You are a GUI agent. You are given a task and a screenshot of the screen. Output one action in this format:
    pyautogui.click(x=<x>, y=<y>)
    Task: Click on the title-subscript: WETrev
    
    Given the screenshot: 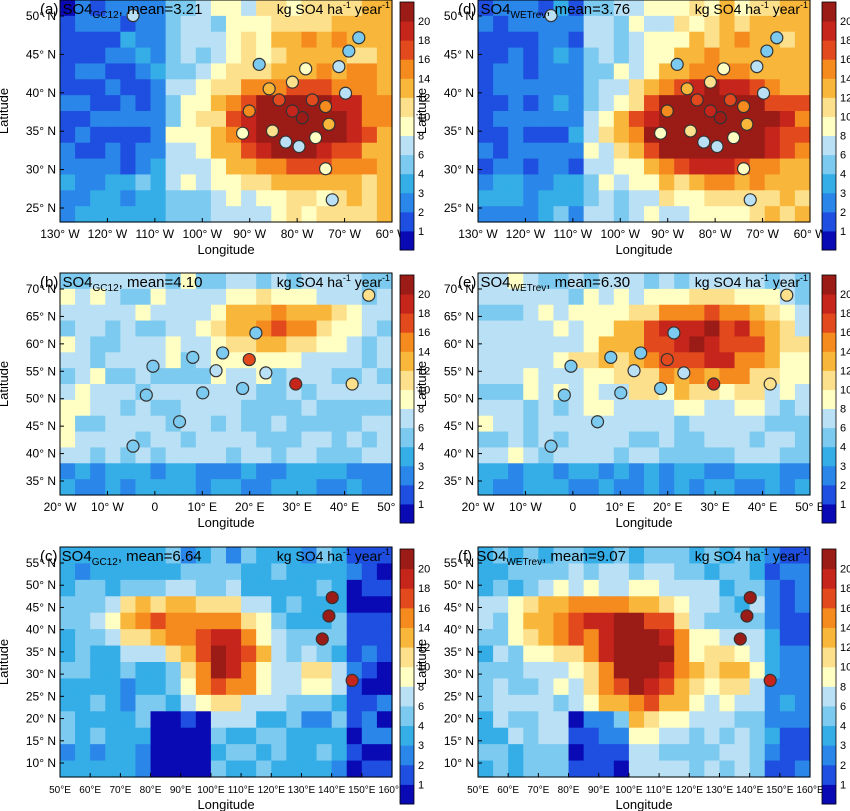 What is the action you would take?
    pyautogui.click(x=529, y=15)
    